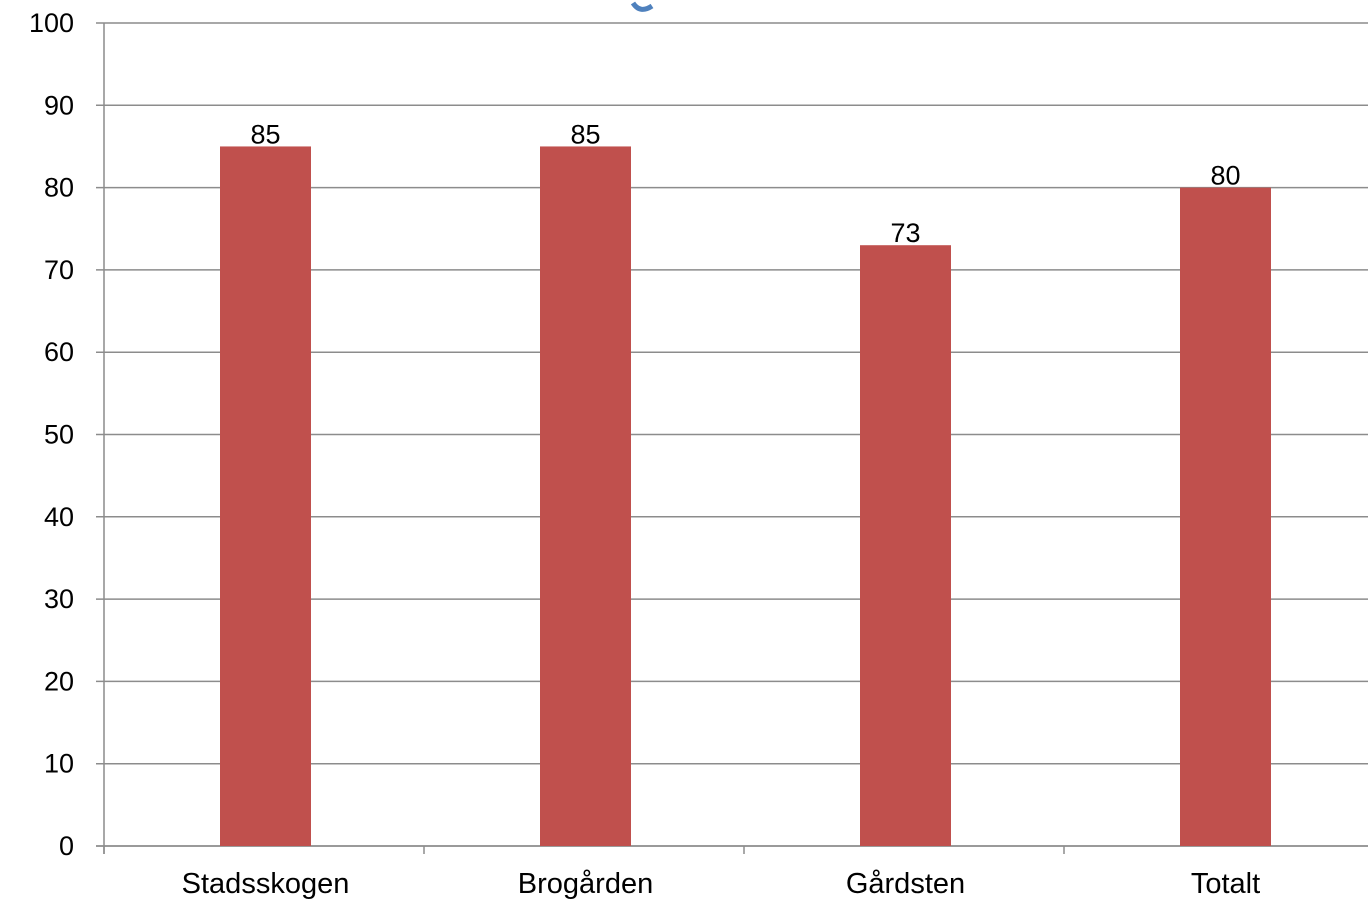 The width and height of the screenshot is (1368, 911). What do you see at coordinates (59, 188) in the screenshot?
I see `y-tick-label: 80` at bounding box center [59, 188].